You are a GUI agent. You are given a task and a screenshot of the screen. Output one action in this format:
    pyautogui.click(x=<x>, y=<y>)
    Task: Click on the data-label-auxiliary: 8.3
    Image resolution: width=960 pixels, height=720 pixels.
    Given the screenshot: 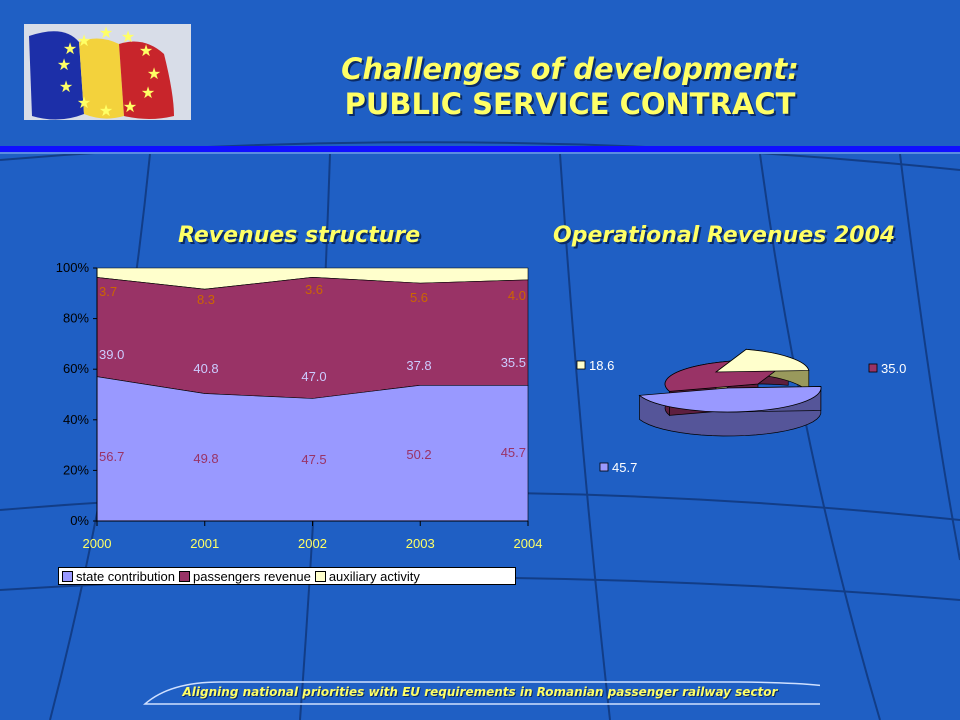 What is the action you would take?
    pyautogui.click(x=206, y=299)
    